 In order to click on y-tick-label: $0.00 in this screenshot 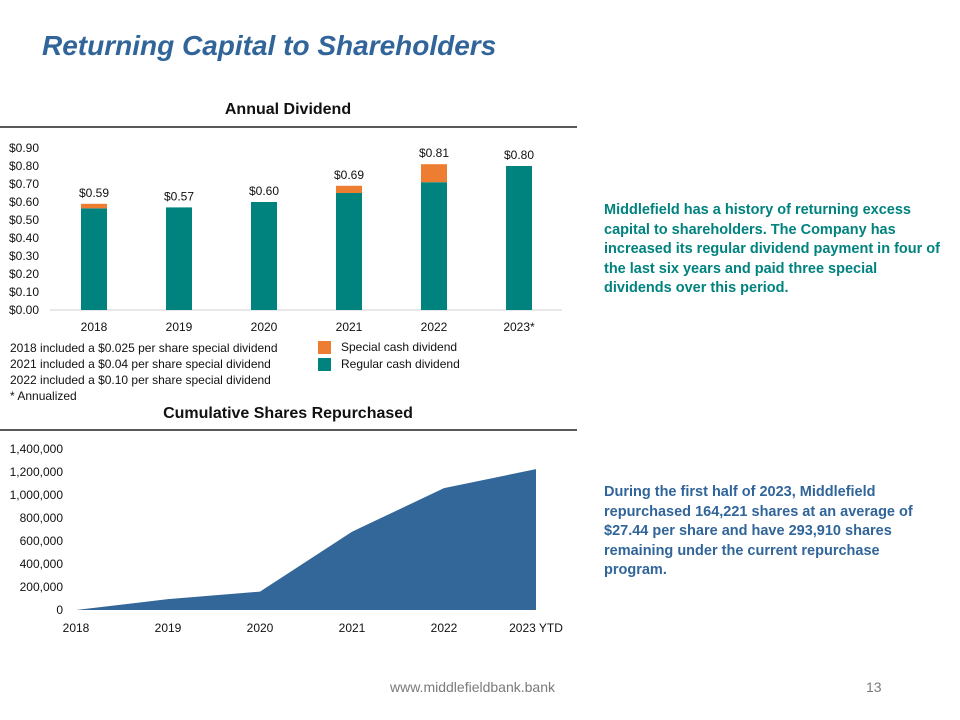, I will do `click(24, 310)`.